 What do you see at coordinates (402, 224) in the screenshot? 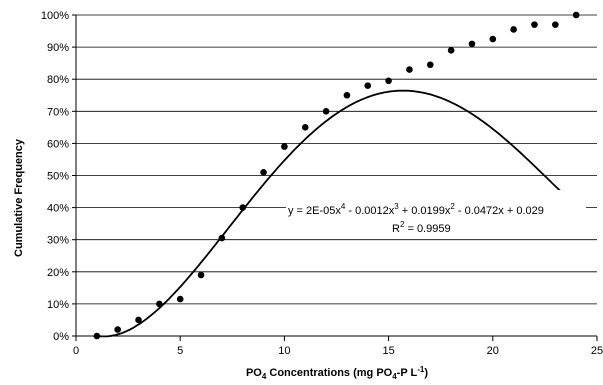
I see `r2-sup: 2` at bounding box center [402, 224].